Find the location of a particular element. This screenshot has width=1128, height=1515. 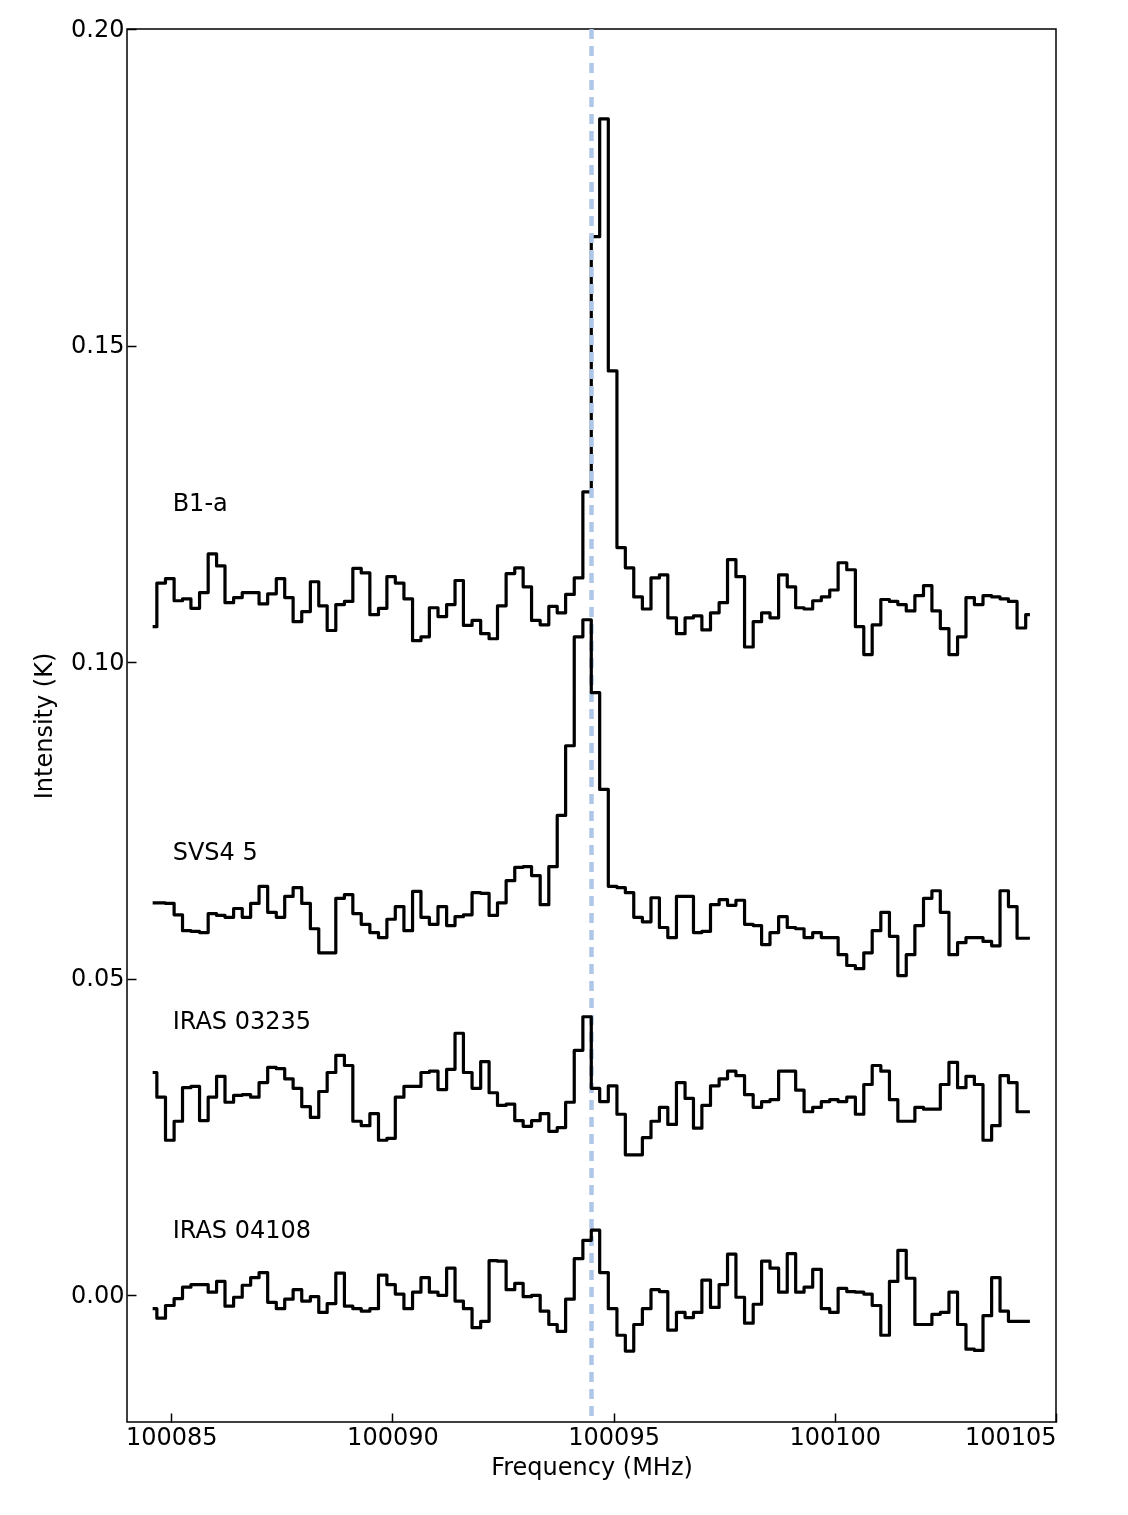

y-tick-label: 0.00 is located at coordinates (98, 1294).